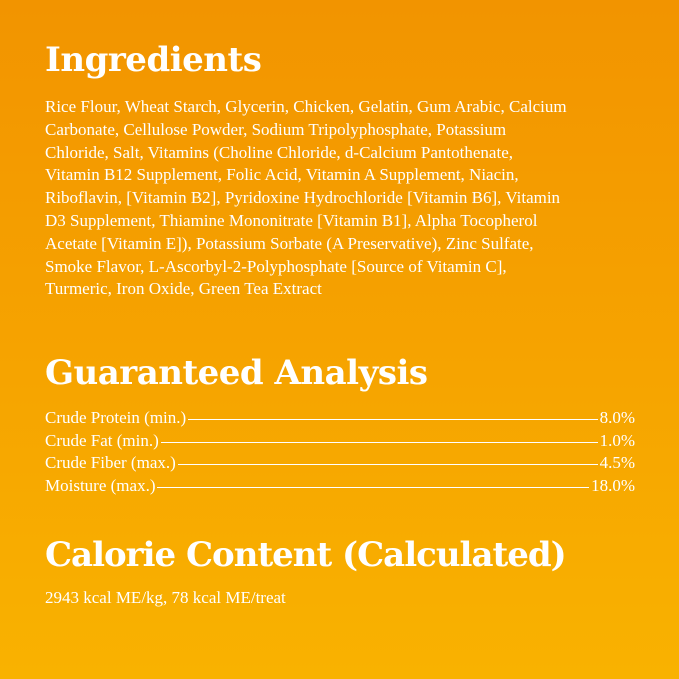 This screenshot has width=679, height=679. Describe the element at coordinates (110, 462) in the screenshot. I see `analysis-label: Crude Fiber (max.)` at that location.